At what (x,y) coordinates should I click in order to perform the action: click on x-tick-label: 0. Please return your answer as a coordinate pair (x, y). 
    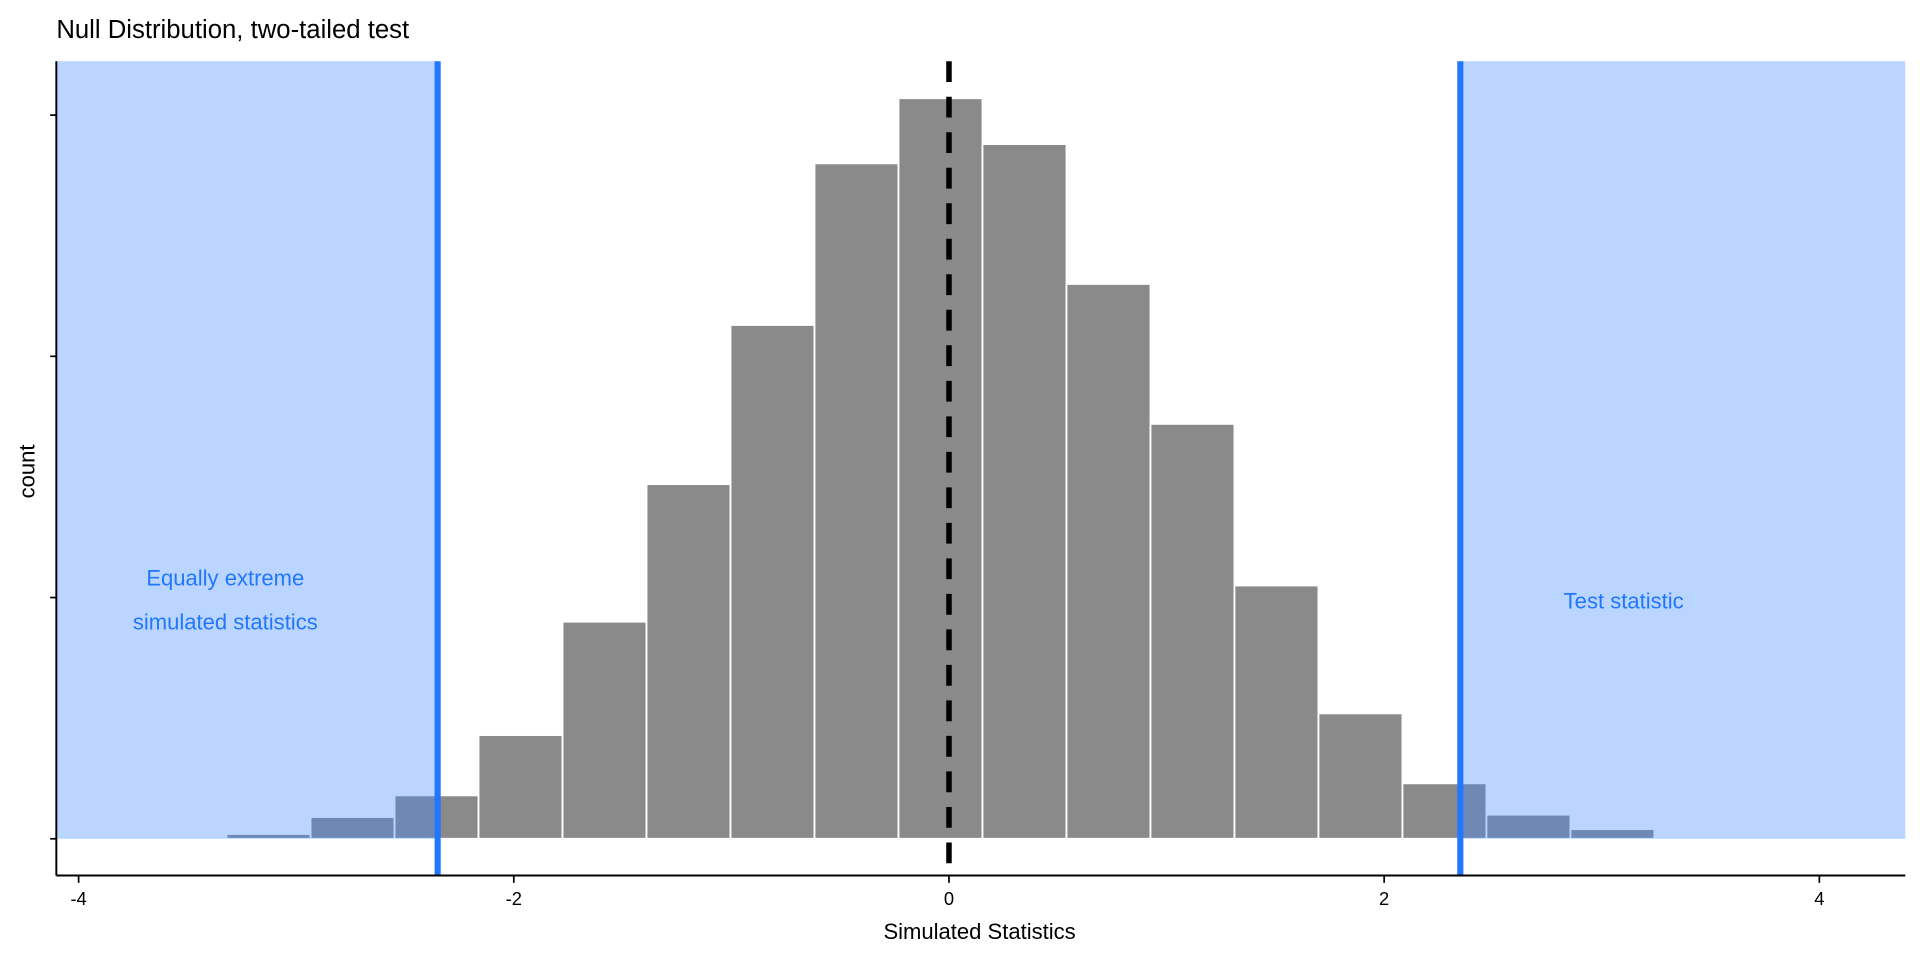
    Looking at the image, I should click on (949, 898).